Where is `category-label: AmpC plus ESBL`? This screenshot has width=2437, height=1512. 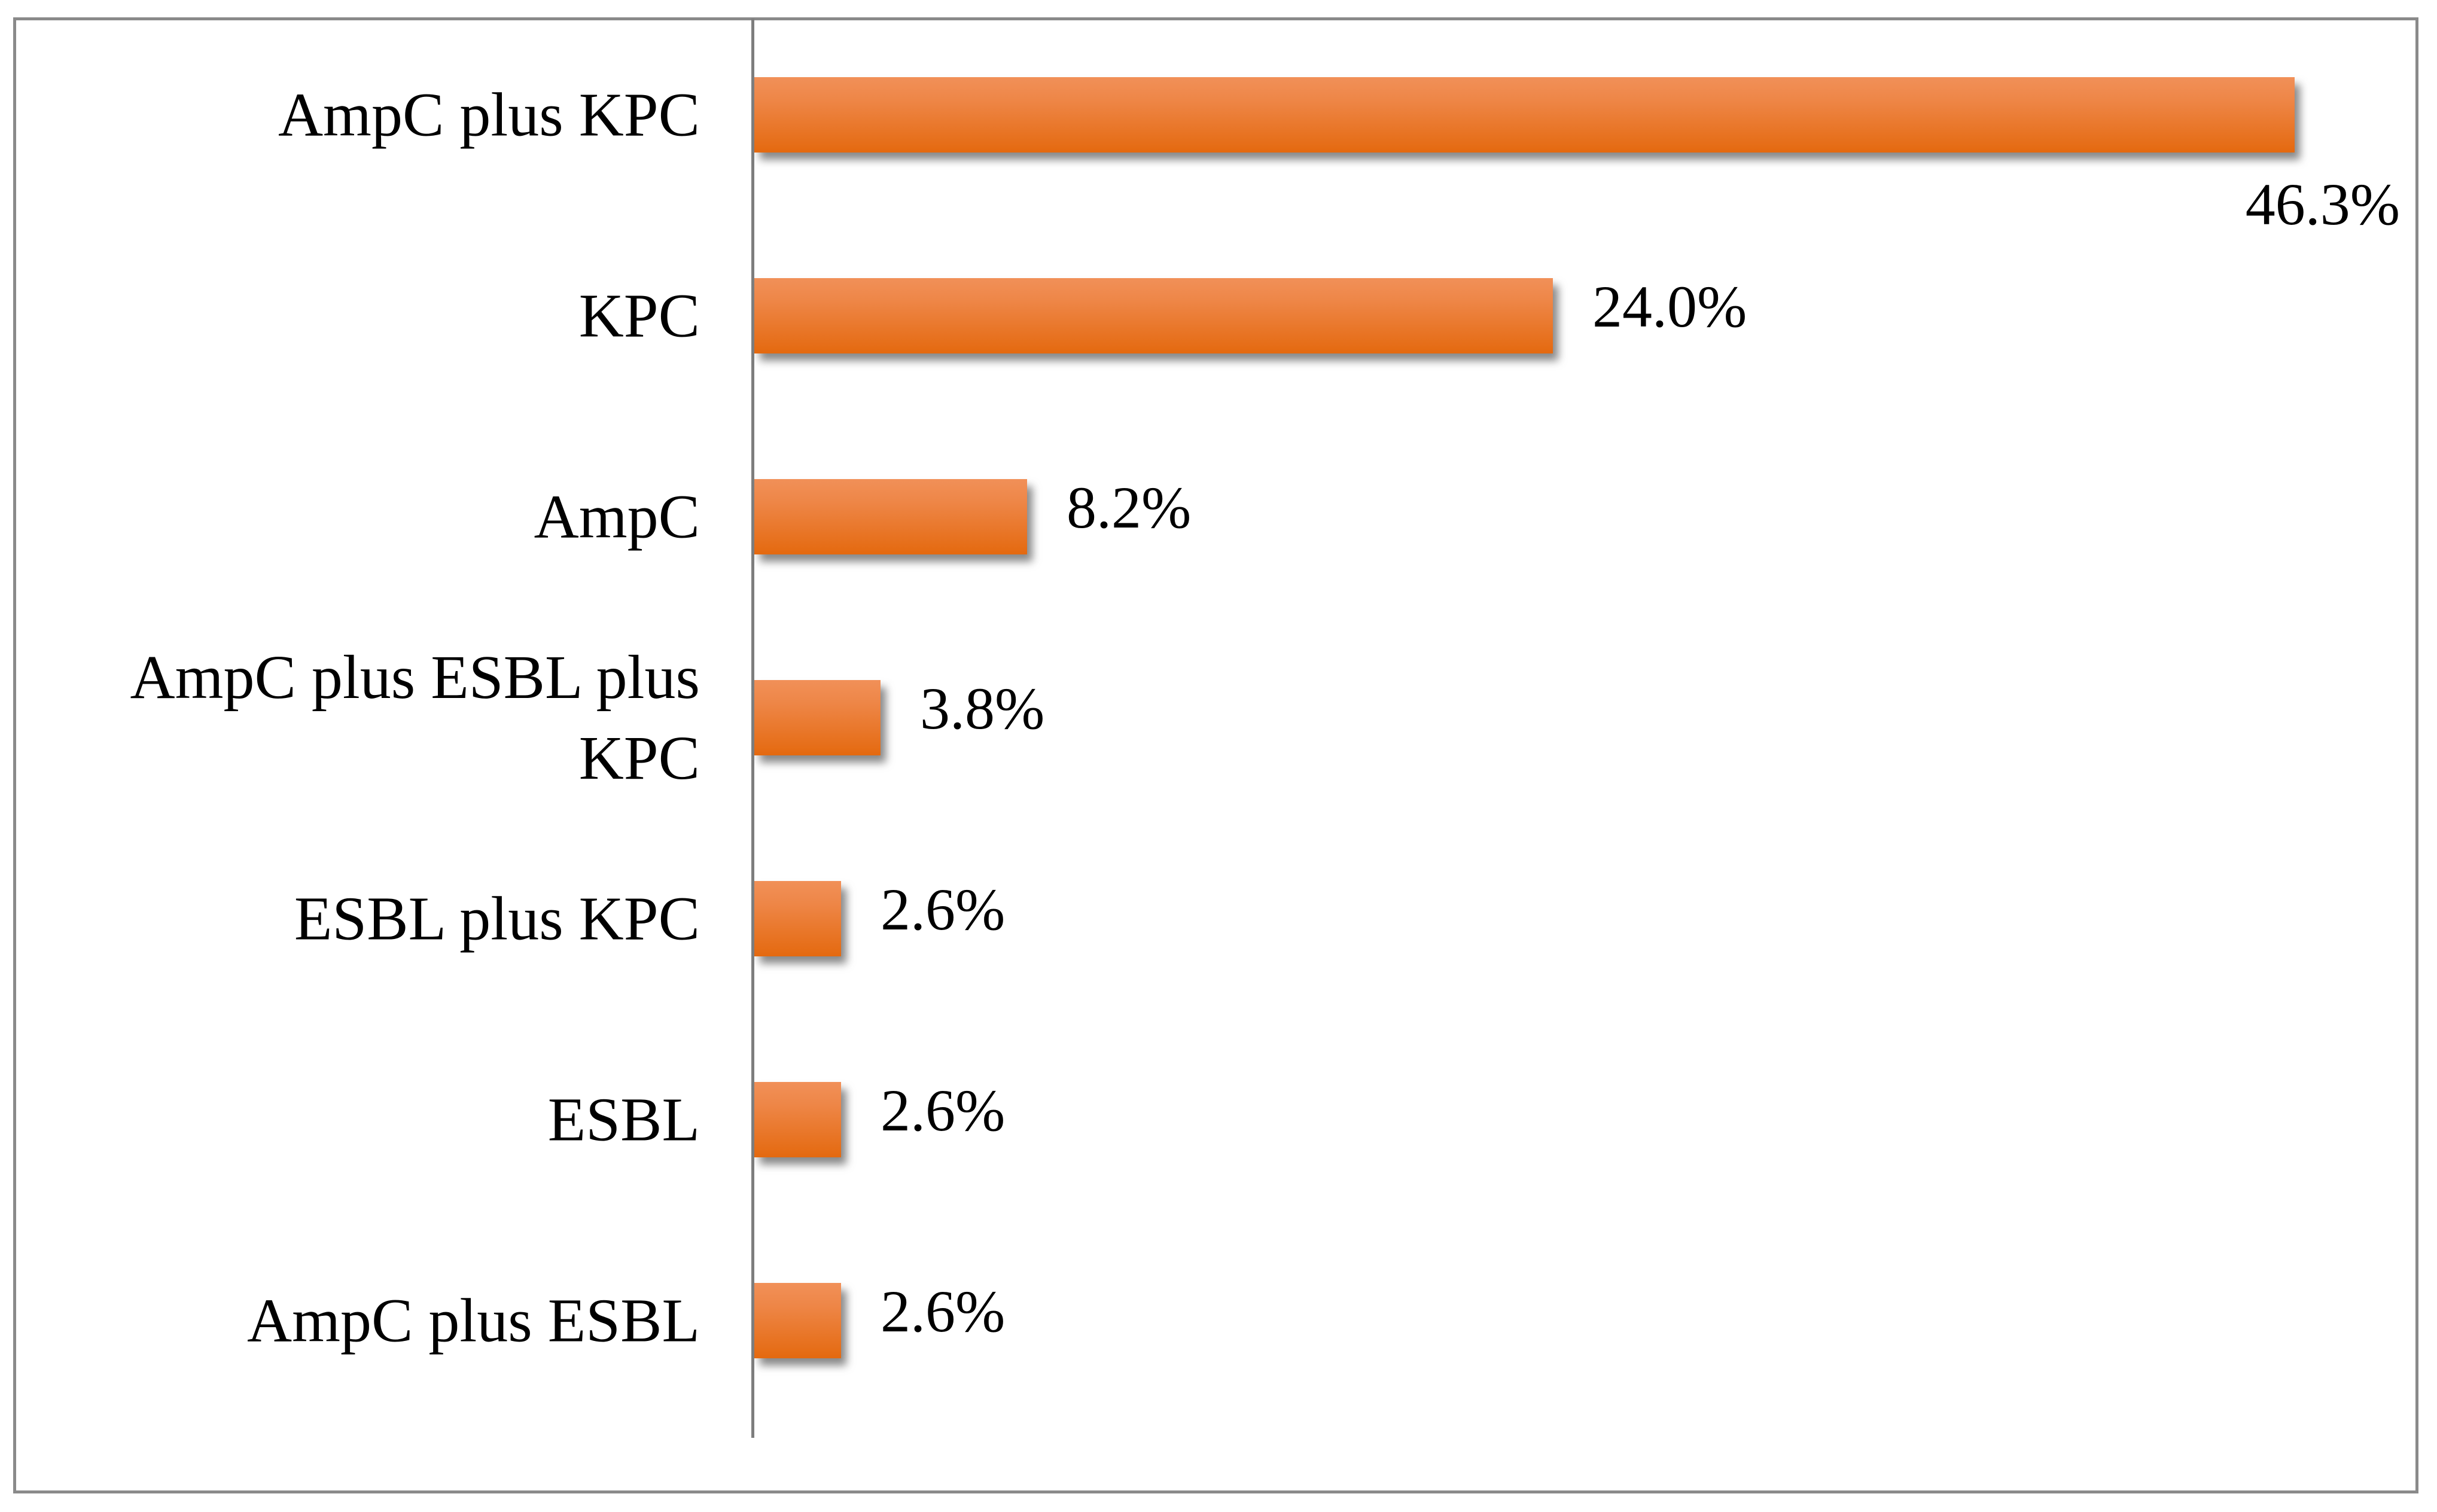 category-label: AmpC plus ESBL is located at coordinates (473, 1320).